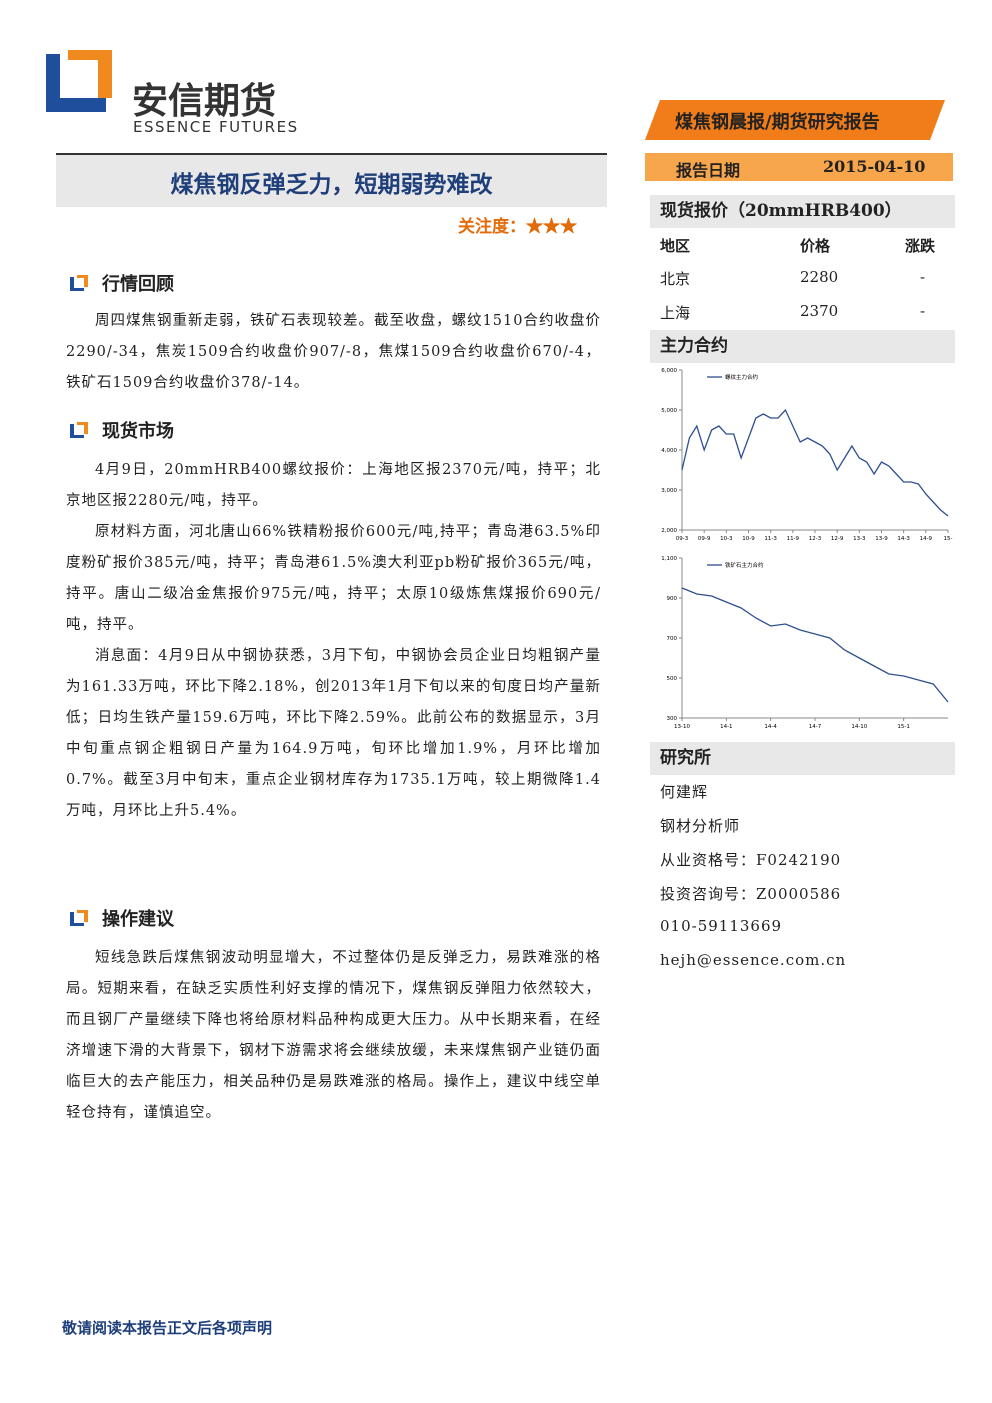 This screenshot has width=992, height=1403. Describe the element at coordinates (815, 246) in the screenshot. I see `table-header: 价格` at that location.